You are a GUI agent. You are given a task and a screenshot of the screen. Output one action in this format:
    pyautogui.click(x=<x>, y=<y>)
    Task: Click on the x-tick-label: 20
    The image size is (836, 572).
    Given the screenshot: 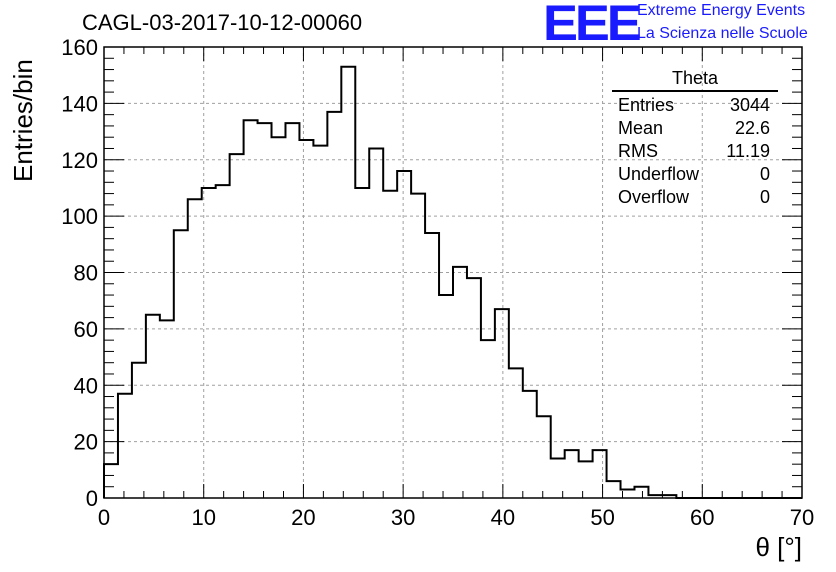 What is the action you would take?
    pyautogui.click(x=303, y=517)
    